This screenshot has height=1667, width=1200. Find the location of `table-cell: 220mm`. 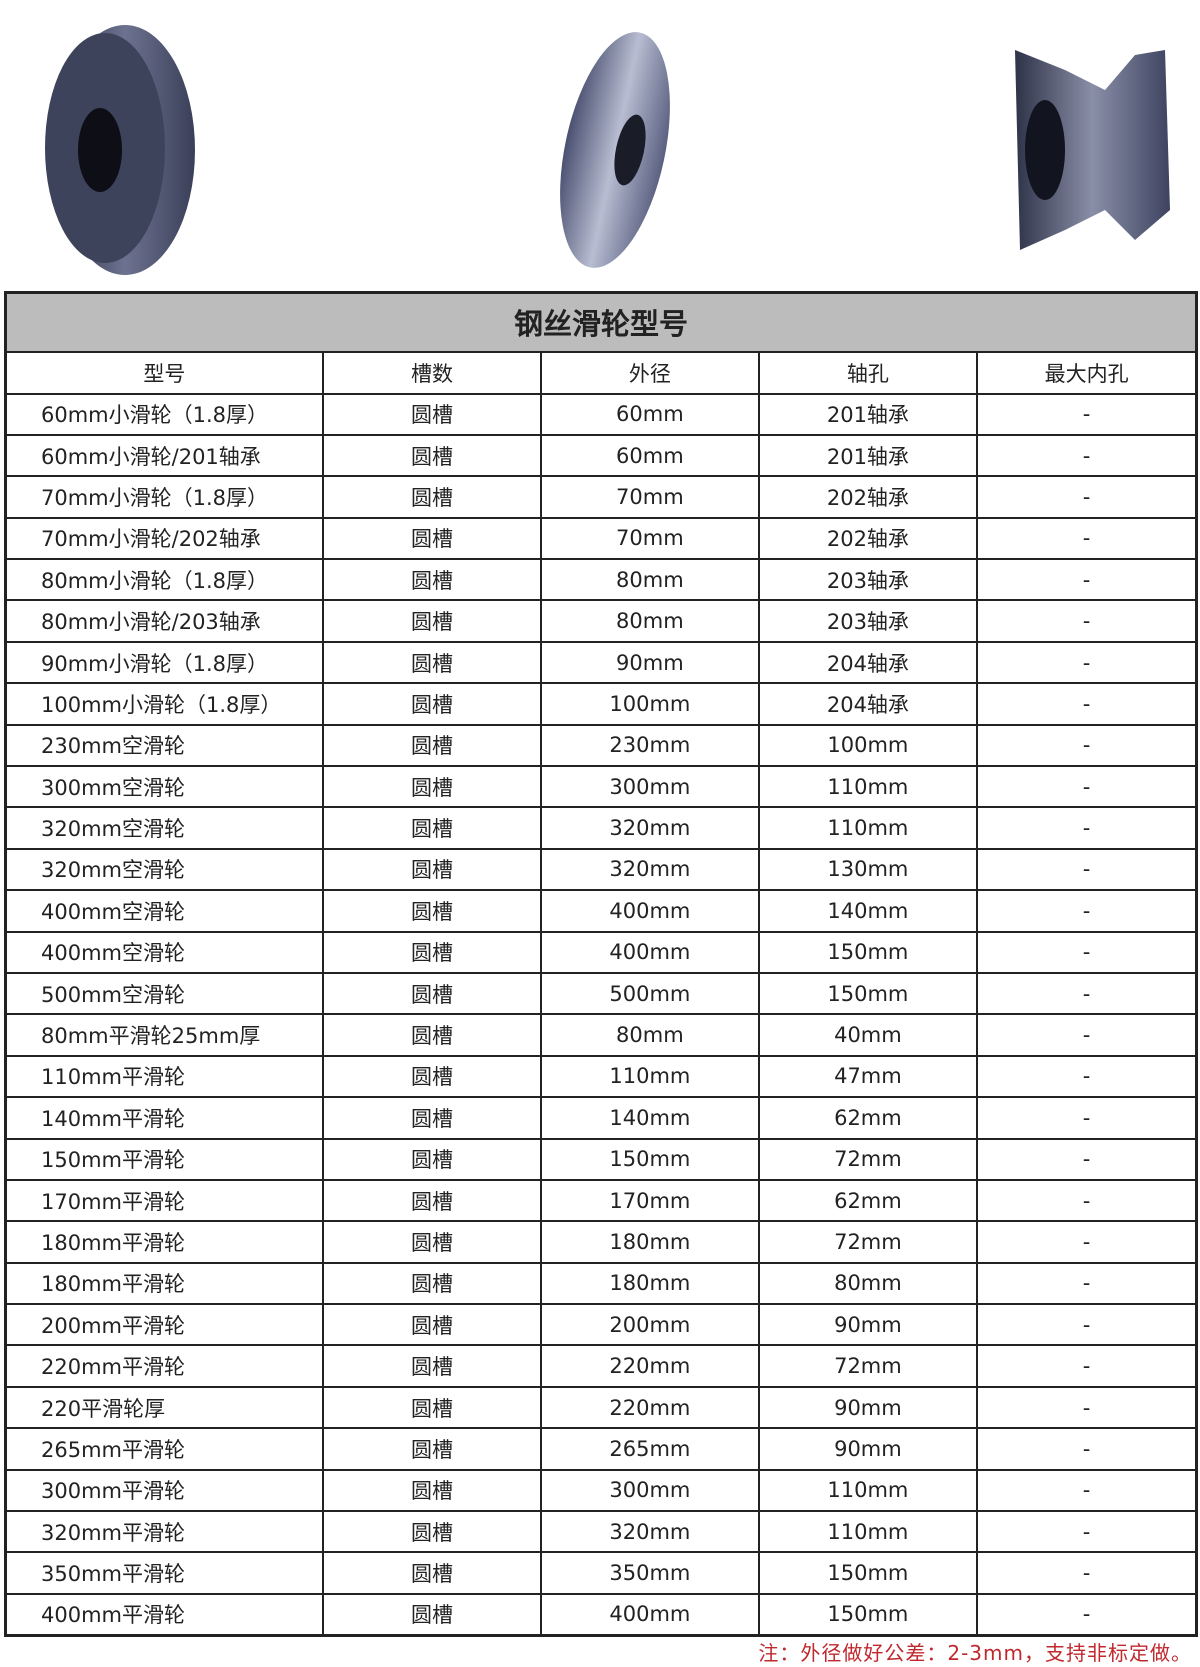

table-cell: 220mm is located at coordinates (650, 1366).